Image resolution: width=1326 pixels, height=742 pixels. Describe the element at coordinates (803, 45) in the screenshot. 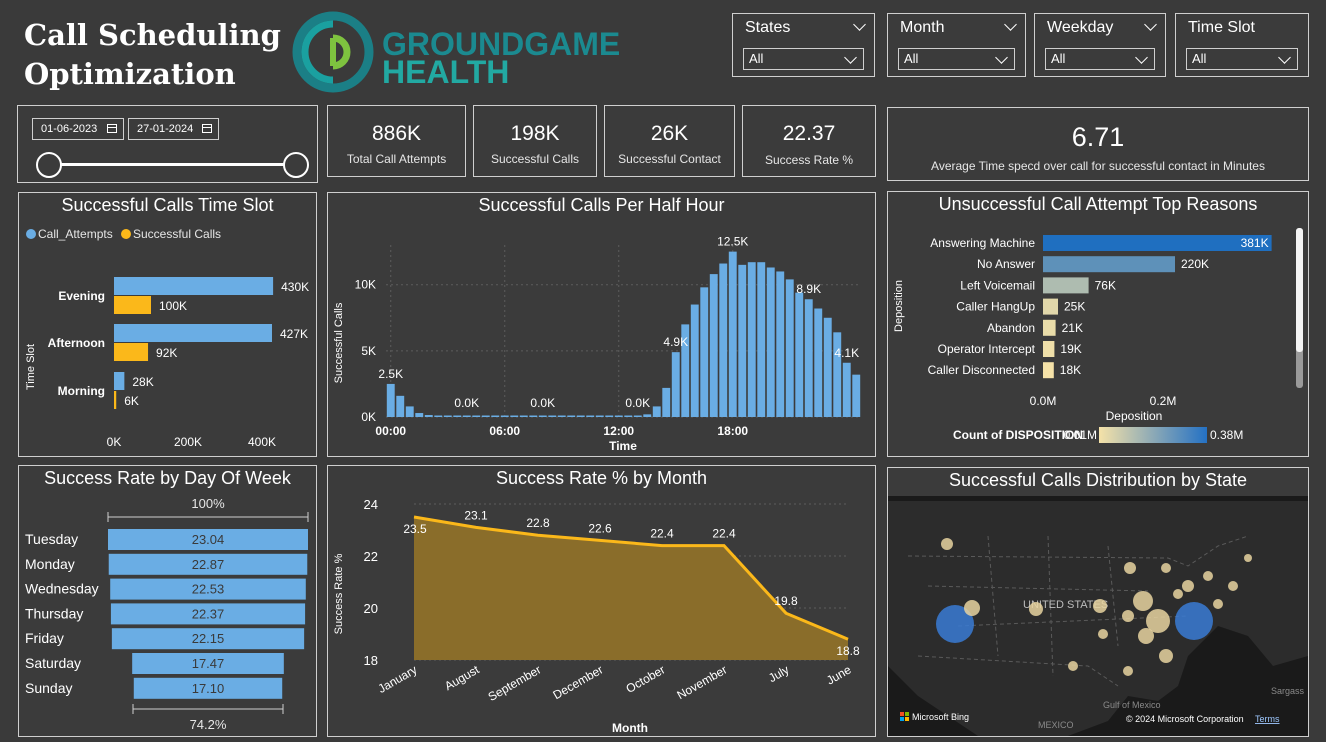

I see `slicer-states: States All` at that location.